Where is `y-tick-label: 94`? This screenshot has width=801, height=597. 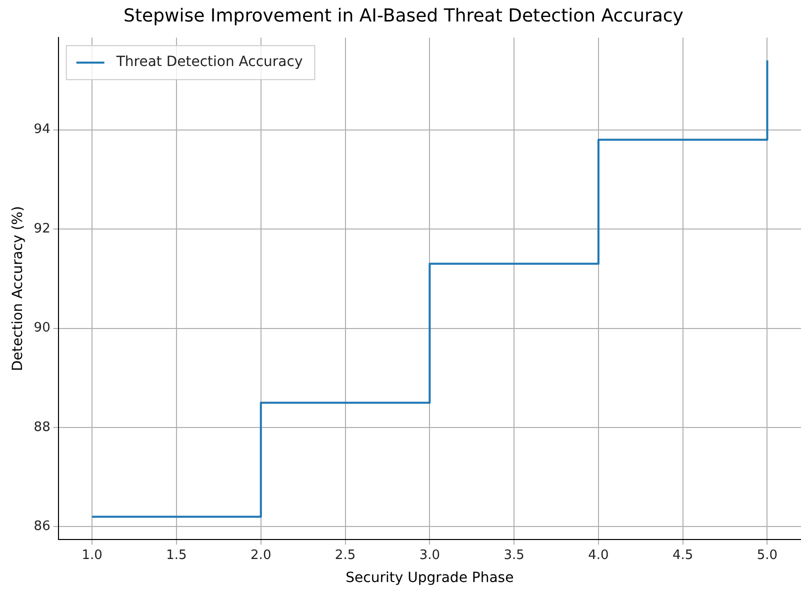
y-tick-label: 94 is located at coordinates (42, 130).